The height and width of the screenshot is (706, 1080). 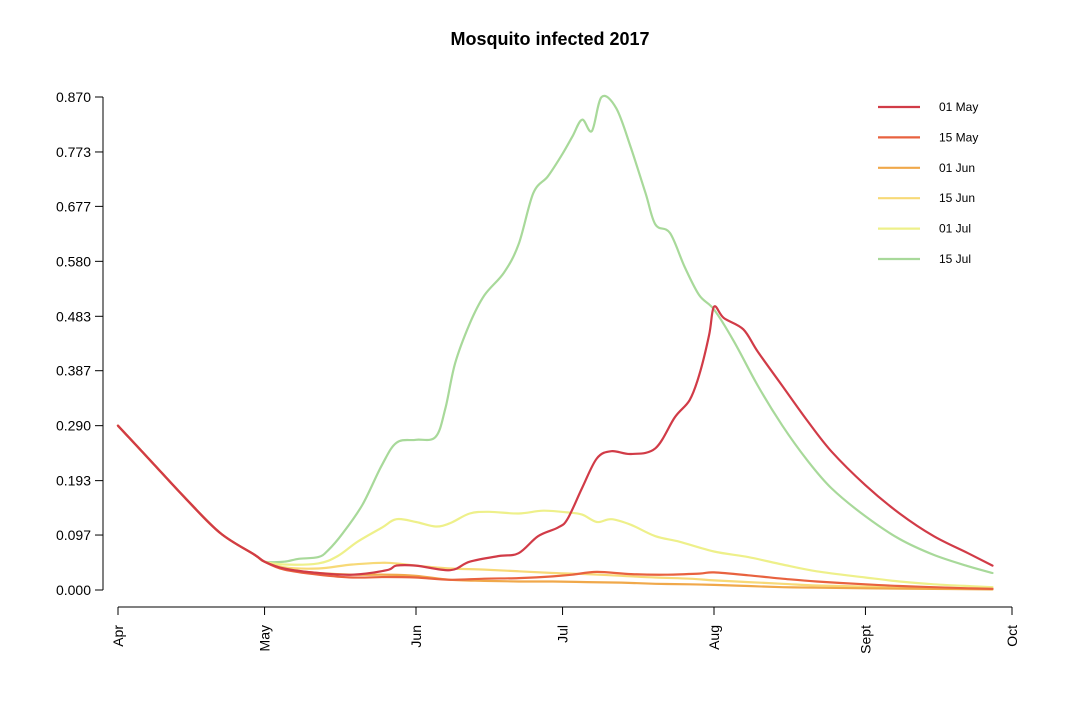 What do you see at coordinates (118, 636) in the screenshot?
I see `x-tick-label: Apr` at bounding box center [118, 636].